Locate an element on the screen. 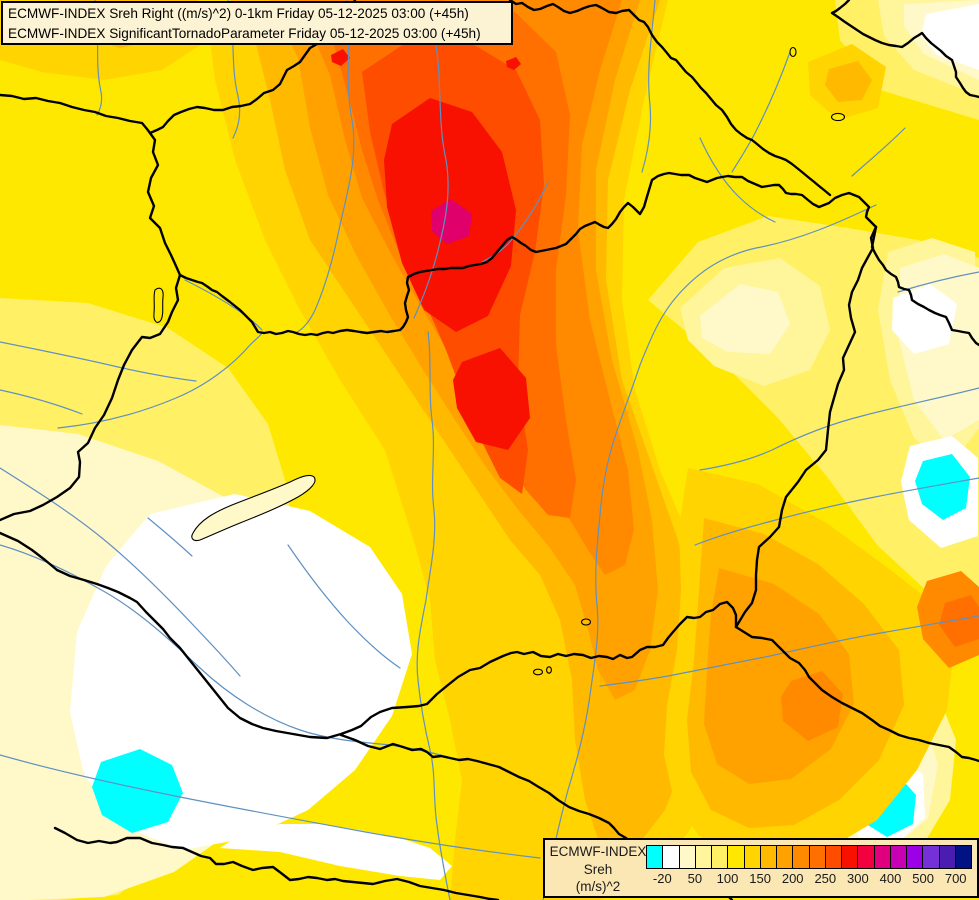 The image size is (979, 900). legend-colorbar is located at coordinates (809, 857).